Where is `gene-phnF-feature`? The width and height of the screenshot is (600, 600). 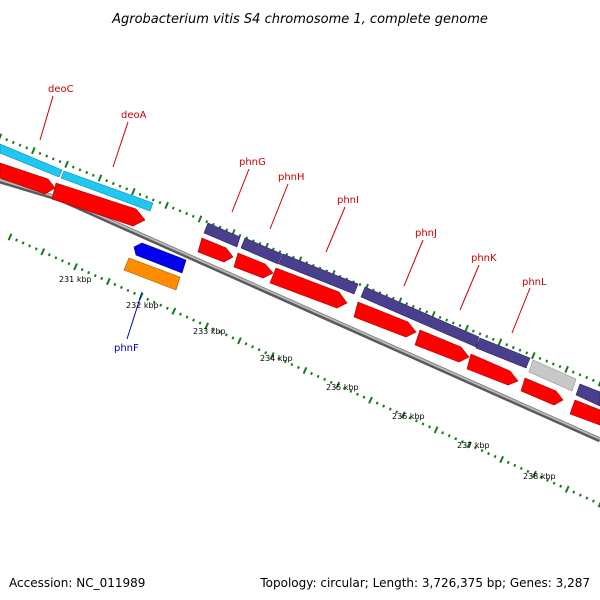 gene-phnF-feature is located at coordinates (152, 274).